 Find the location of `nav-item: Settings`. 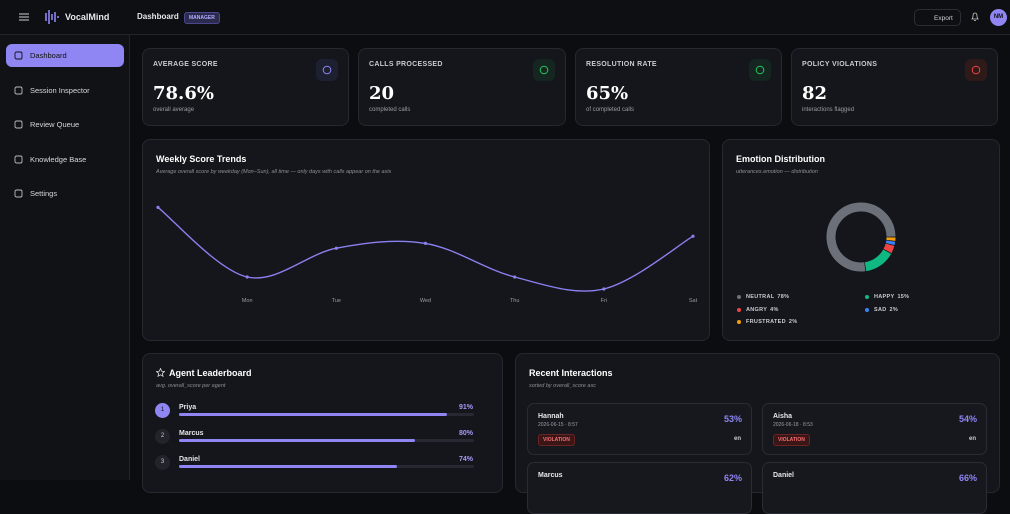

nav-item: Settings is located at coordinates (65, 193).